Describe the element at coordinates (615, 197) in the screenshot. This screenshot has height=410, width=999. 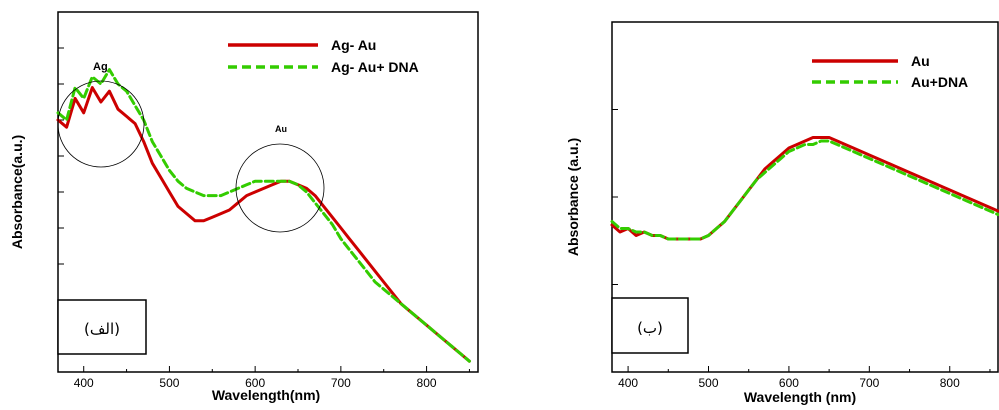
I see `y-ticks-b` at that location.